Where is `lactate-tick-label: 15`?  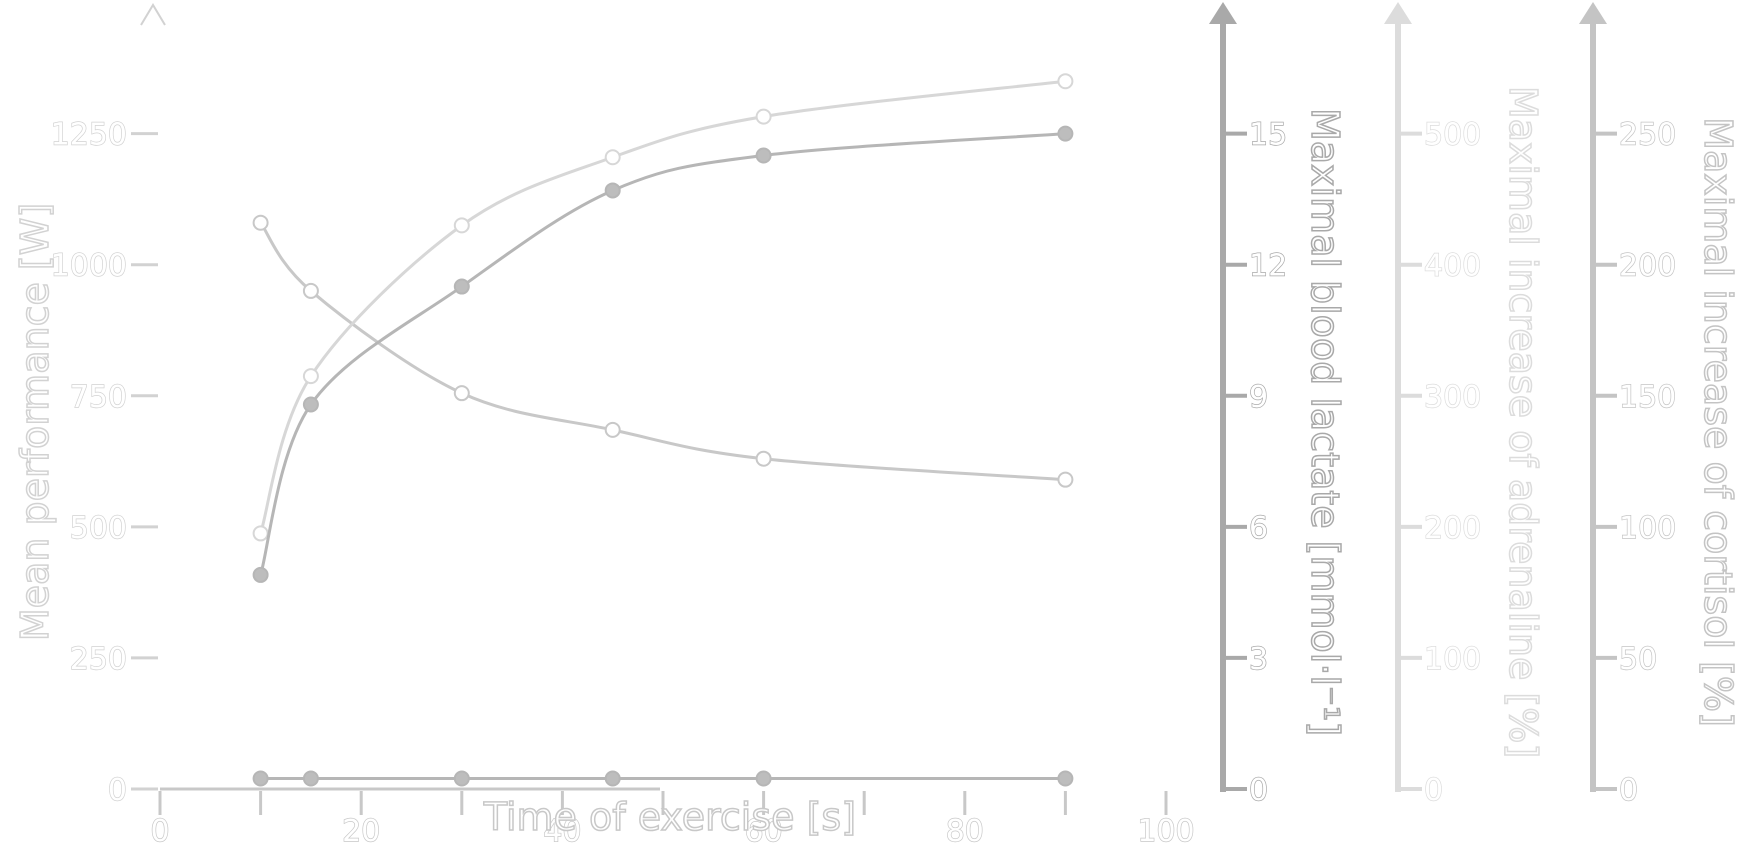 lactate-tick-label: 15 is located at coordinates (1268, 135).